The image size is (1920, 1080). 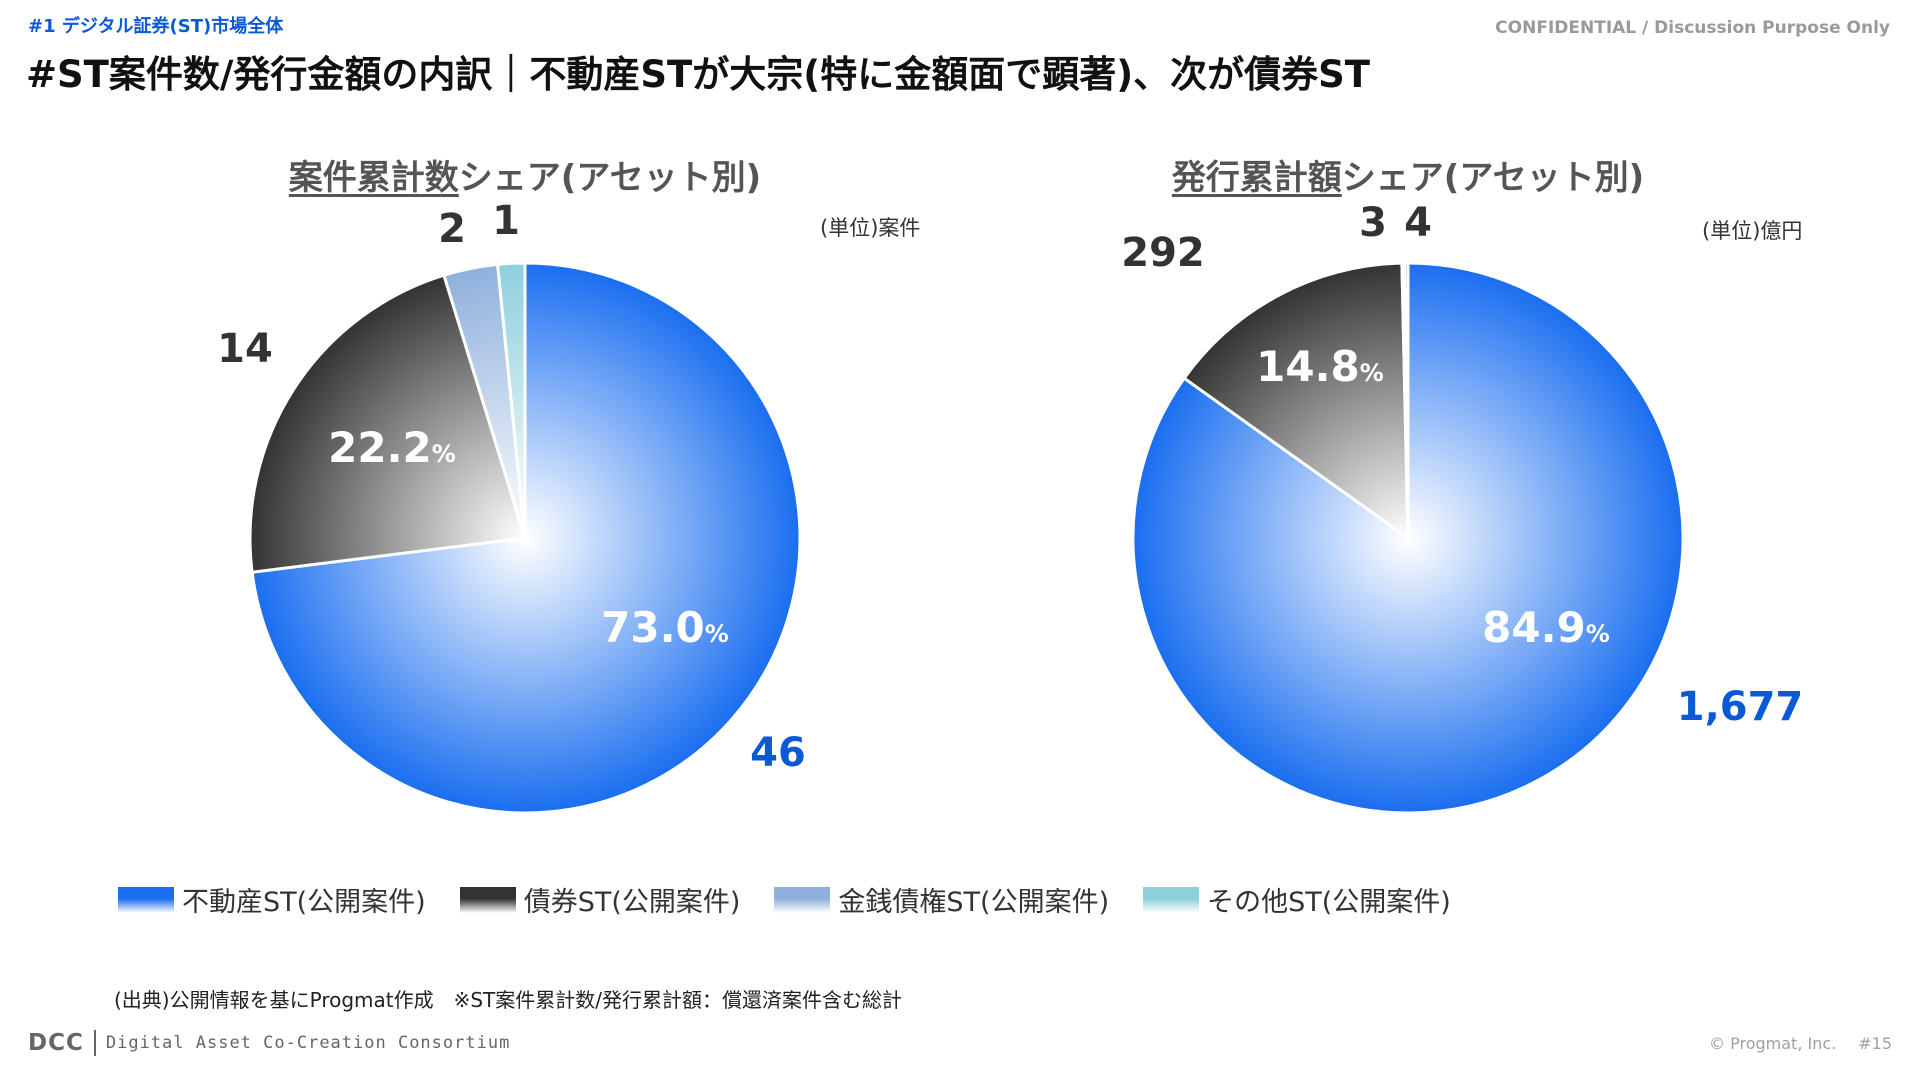 What do you see at coordinates (392, 447) in the screenshot?
I see `percent-label-count-bond: 22.2%` at bounding box center [392, 447].